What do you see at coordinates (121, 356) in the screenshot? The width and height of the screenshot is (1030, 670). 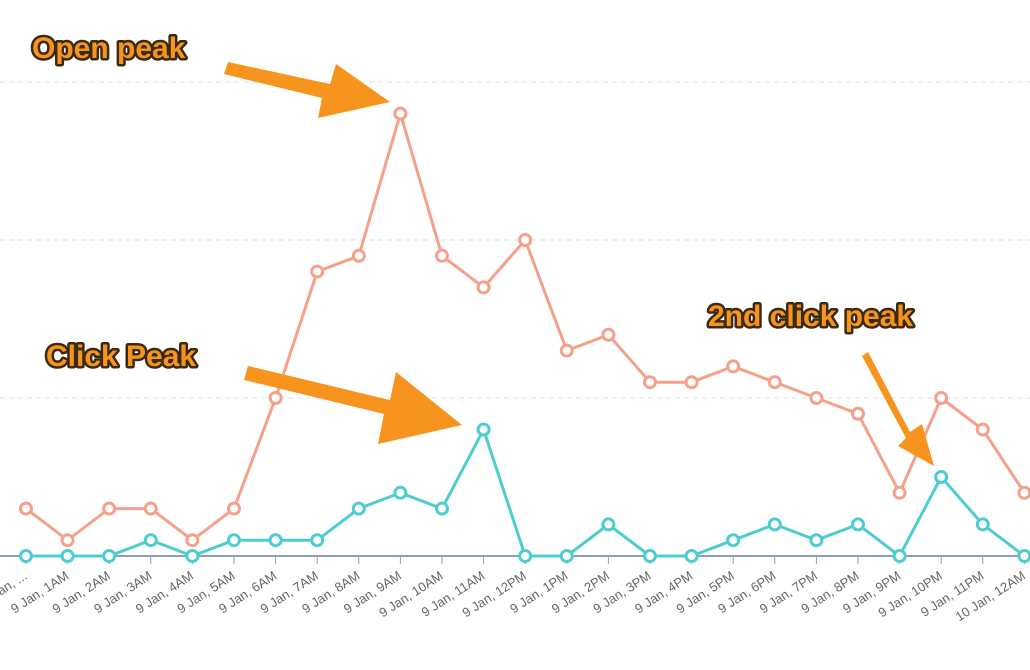 I see `annotation: Click Peak` at bounding box center [121, 356].